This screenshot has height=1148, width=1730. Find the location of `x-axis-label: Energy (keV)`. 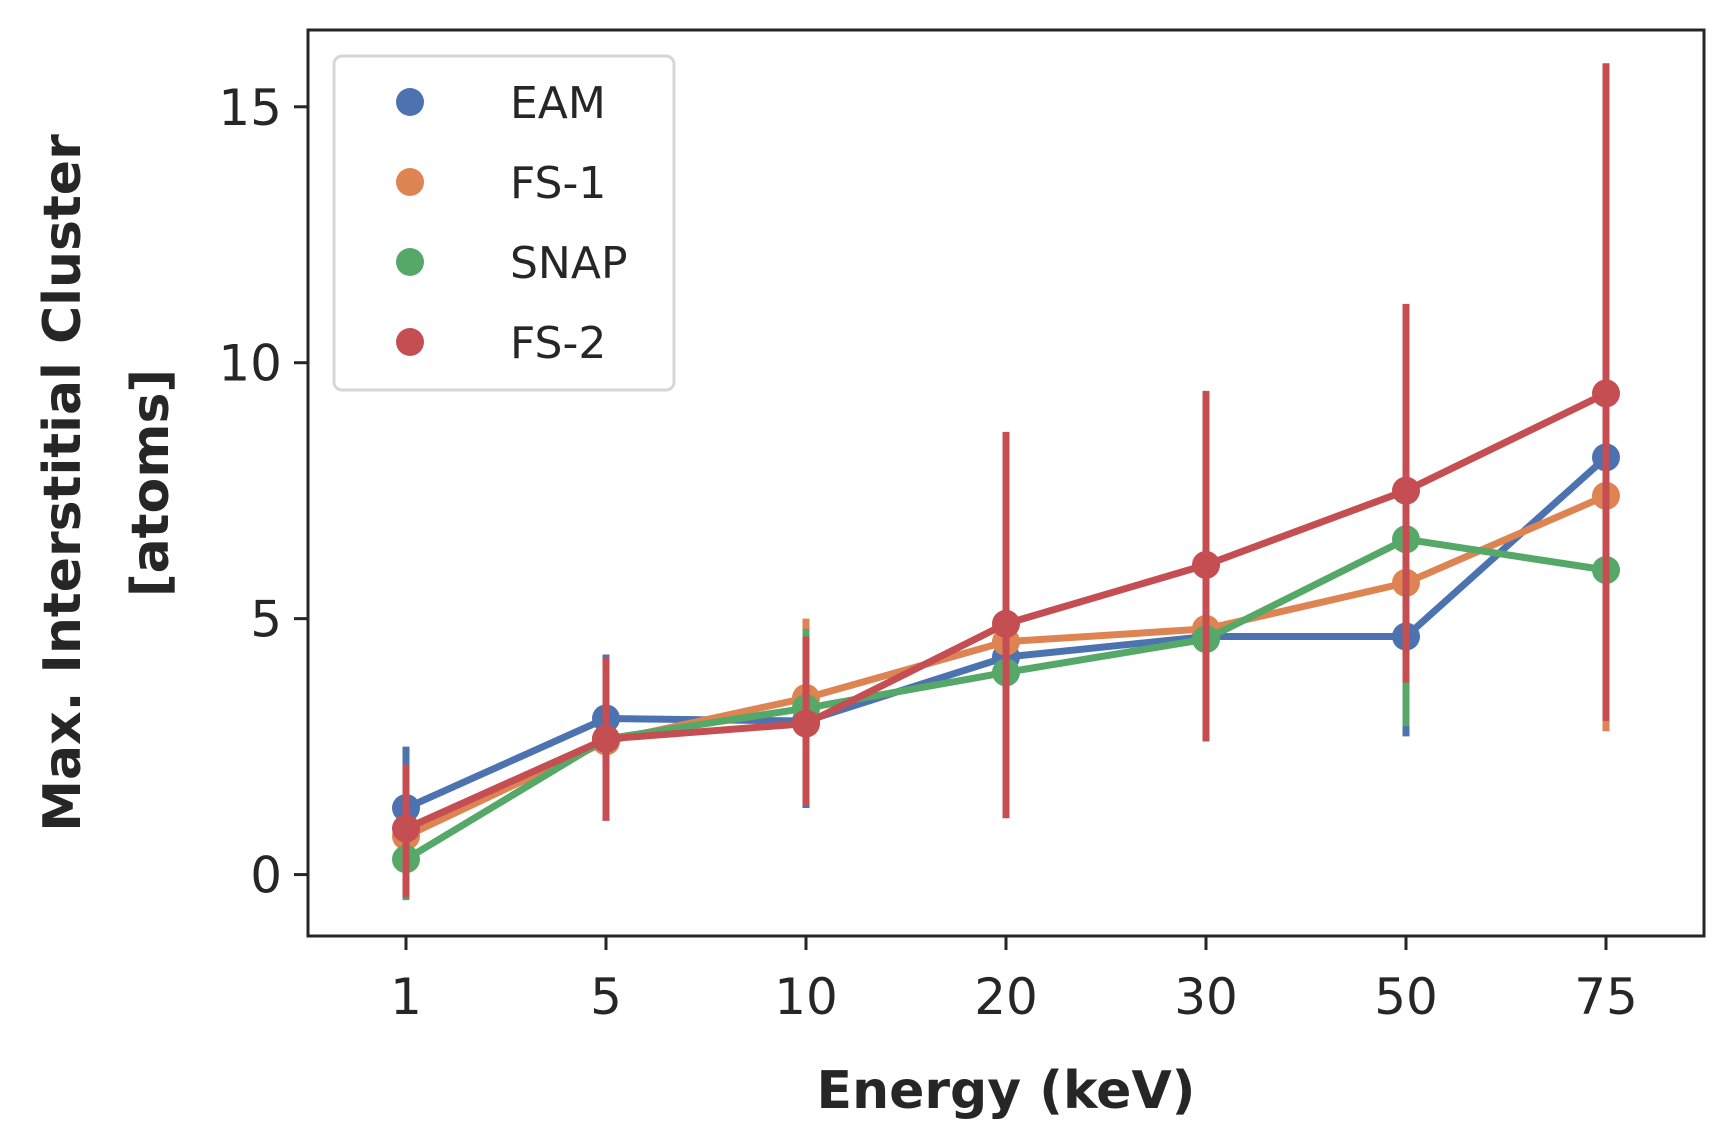

x-axis-label: Energy (keV) is located at coordinates (1006, 1091).